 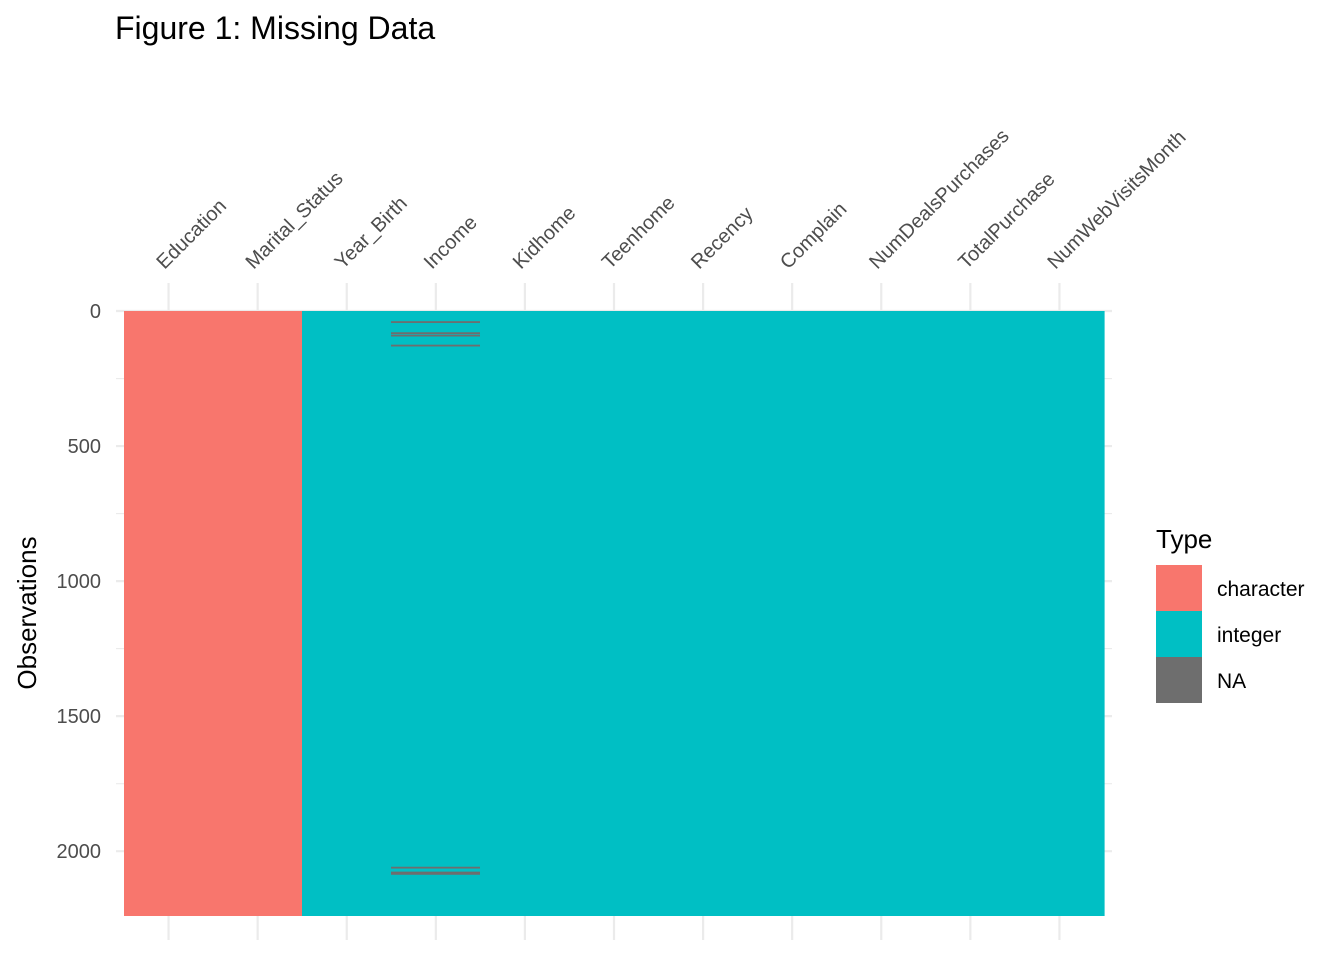 I want to click on column-tile-Recency, so click(x=704, y=613).